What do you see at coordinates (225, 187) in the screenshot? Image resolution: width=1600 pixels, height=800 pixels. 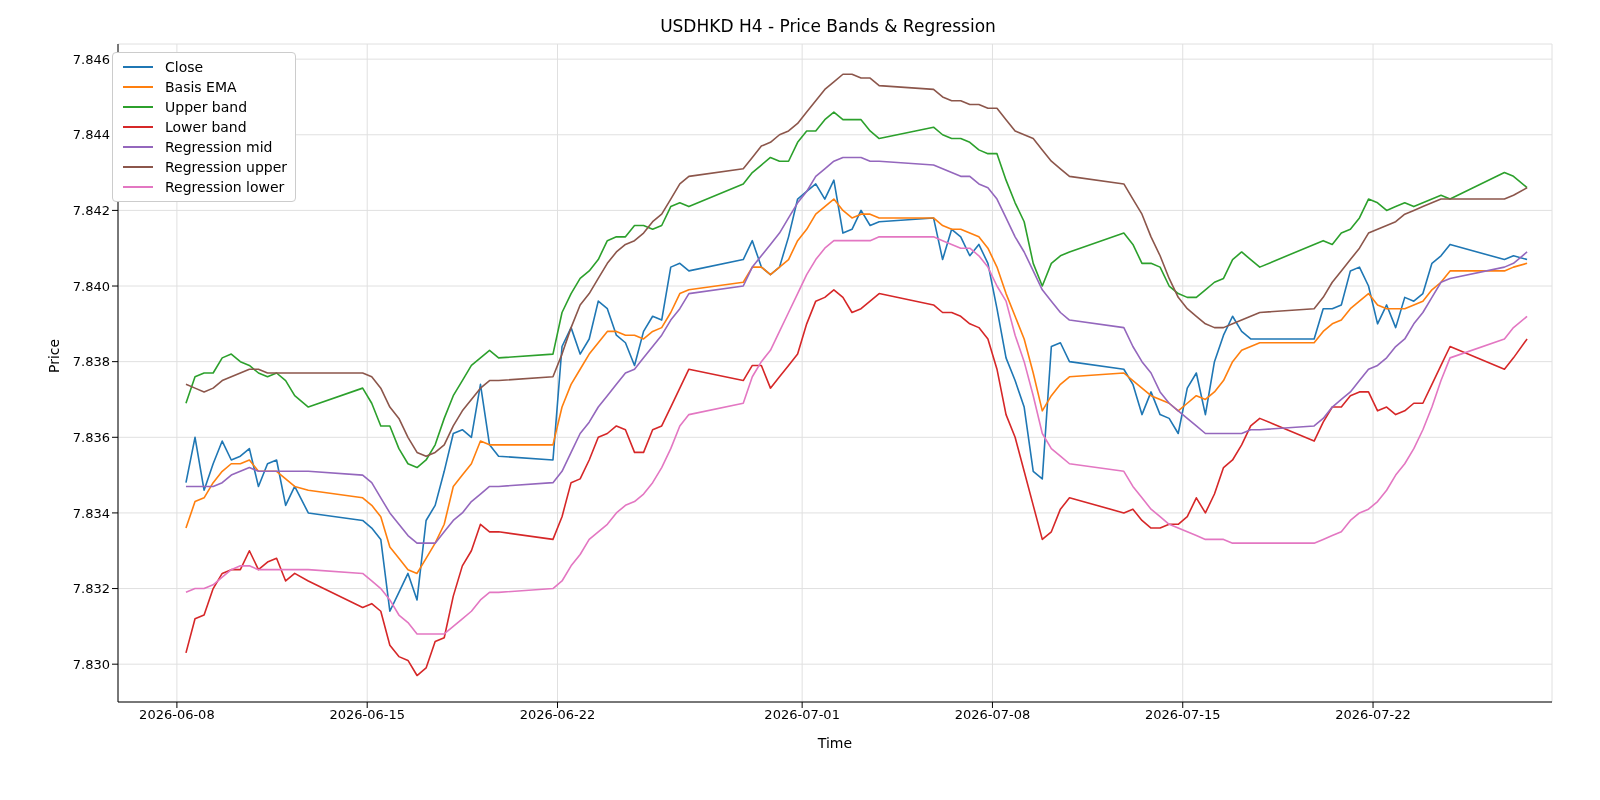 I see `legend-label: Regression lower` at bounding box center [225, 187].